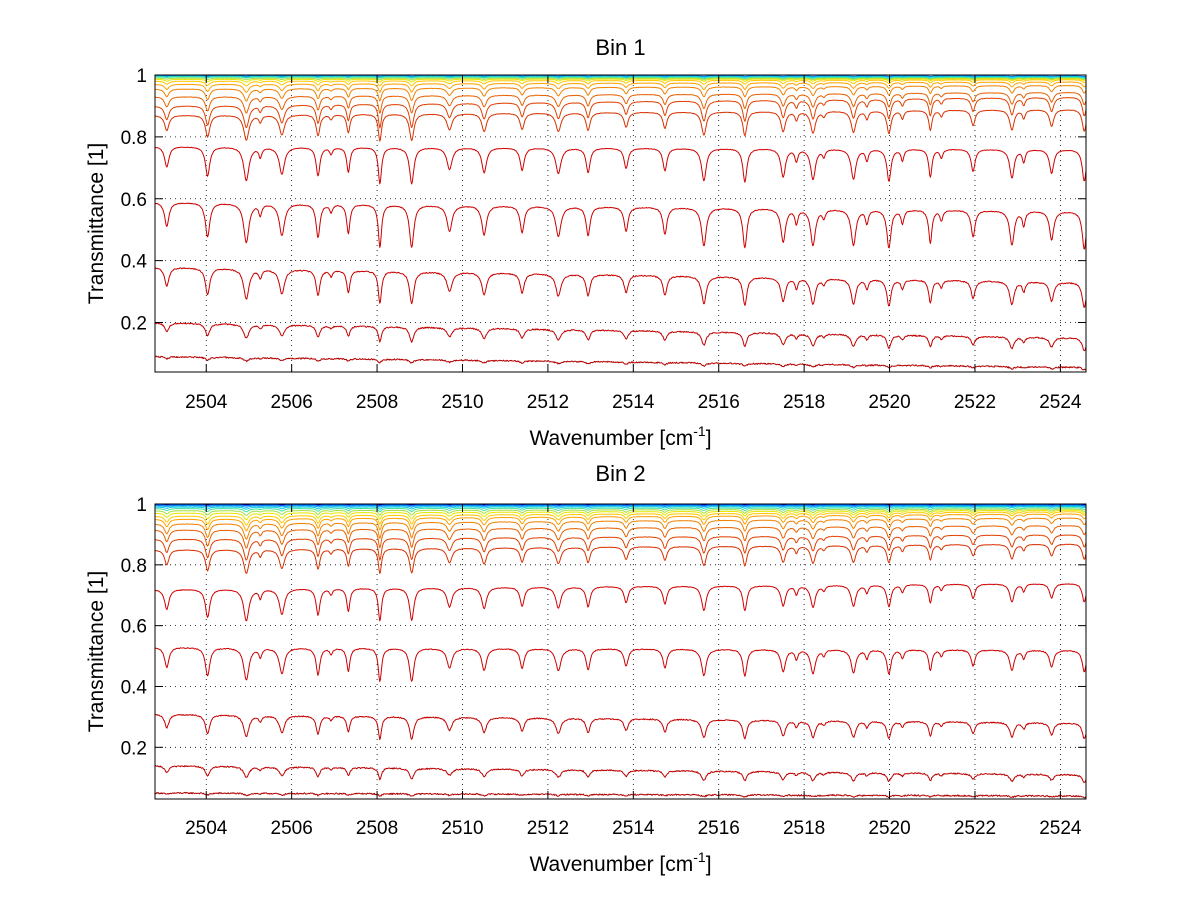 This screenshot has width=1200, height=901. Describe the element at coordinates (620, 47) in the screenshot. I see `chart-title: Bin 1` at that location.